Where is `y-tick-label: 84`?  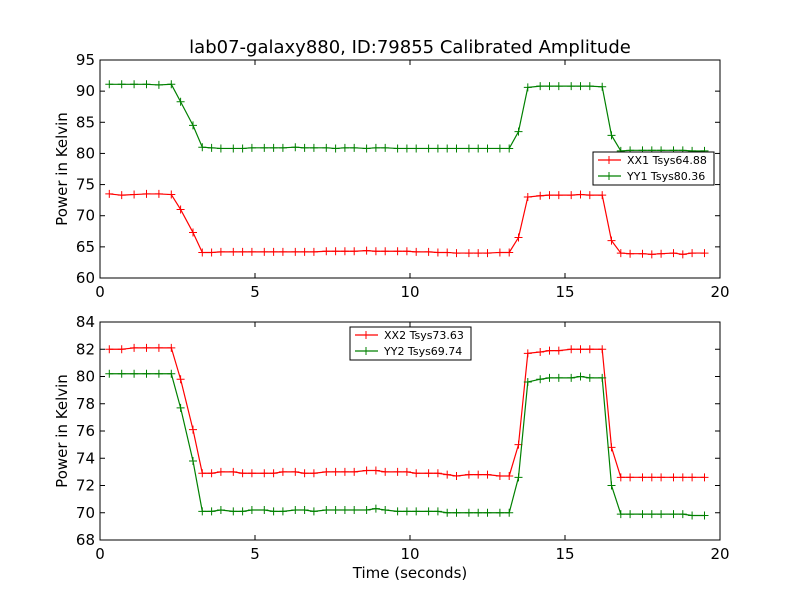
y-tick-label: 84 is located at coordinates (85, 322).